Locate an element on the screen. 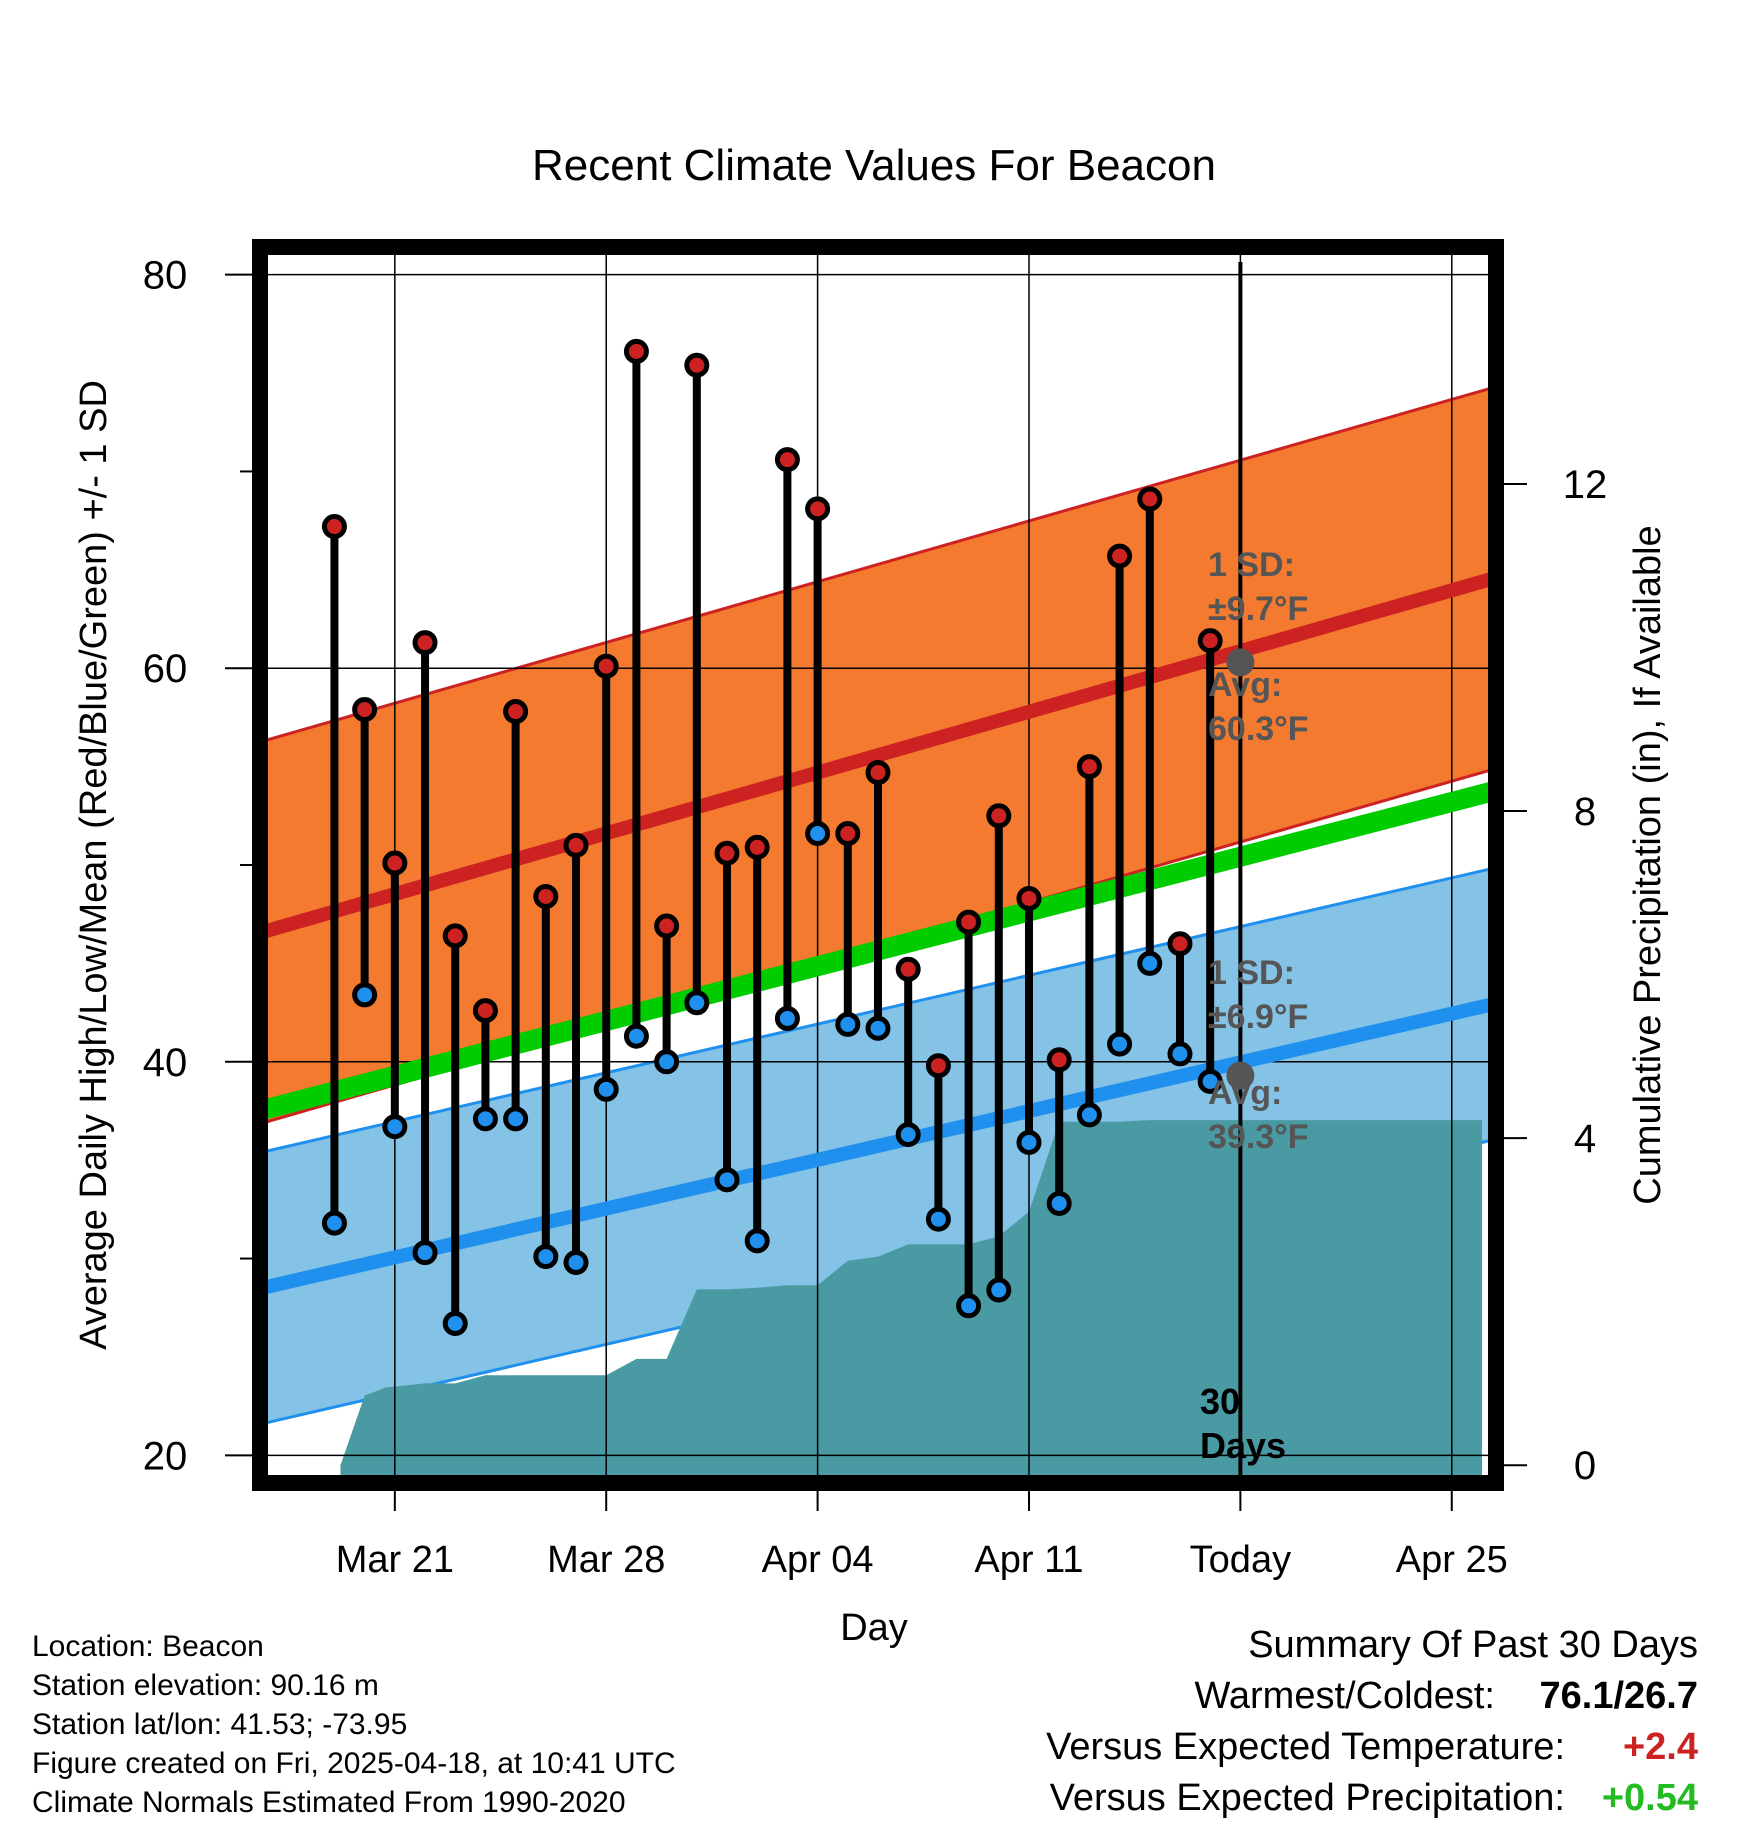 Image resolution: width=1748 pixels, height=1828 pixels. y2-tick-label: 0 is located at coordinates (1585, 1466).